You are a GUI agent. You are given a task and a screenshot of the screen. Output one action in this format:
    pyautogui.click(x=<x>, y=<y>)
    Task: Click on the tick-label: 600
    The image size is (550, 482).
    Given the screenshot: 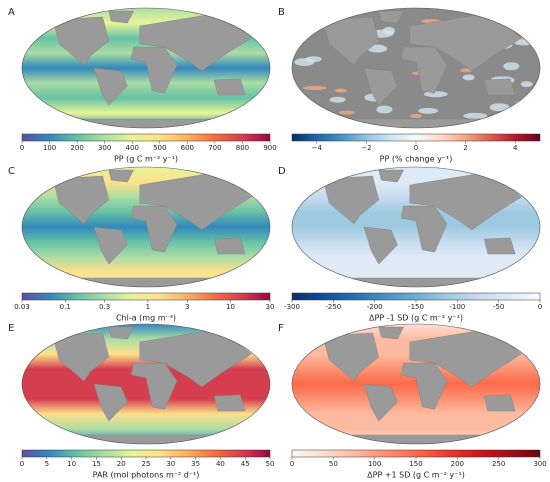 What is the action you would take?
    pyautogui.click(x=187, y=148)
    